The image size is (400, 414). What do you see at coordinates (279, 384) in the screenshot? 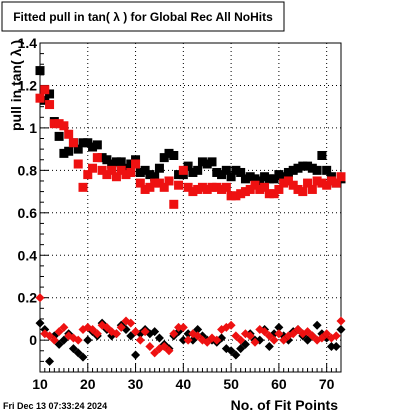
I see `x-tick-label: 60` at bounding box center [279, 384].